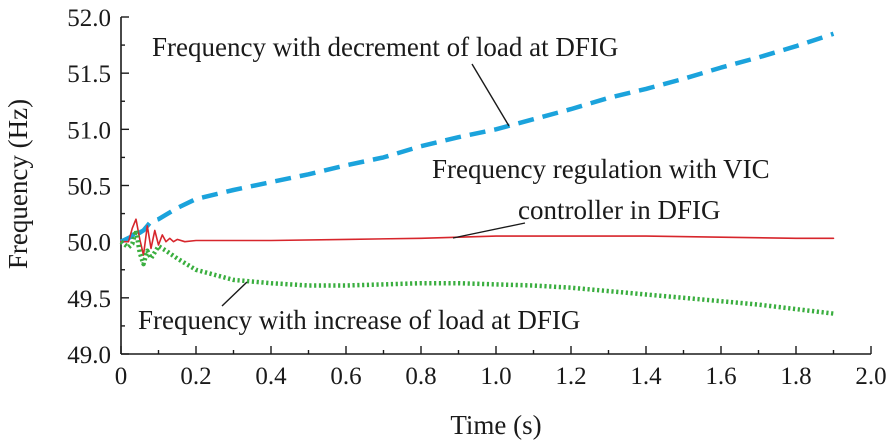 Image resolution: width=893 pixels, height=444 pixels. I want to click on x-tick-label: 1.2, so click(570, 376).